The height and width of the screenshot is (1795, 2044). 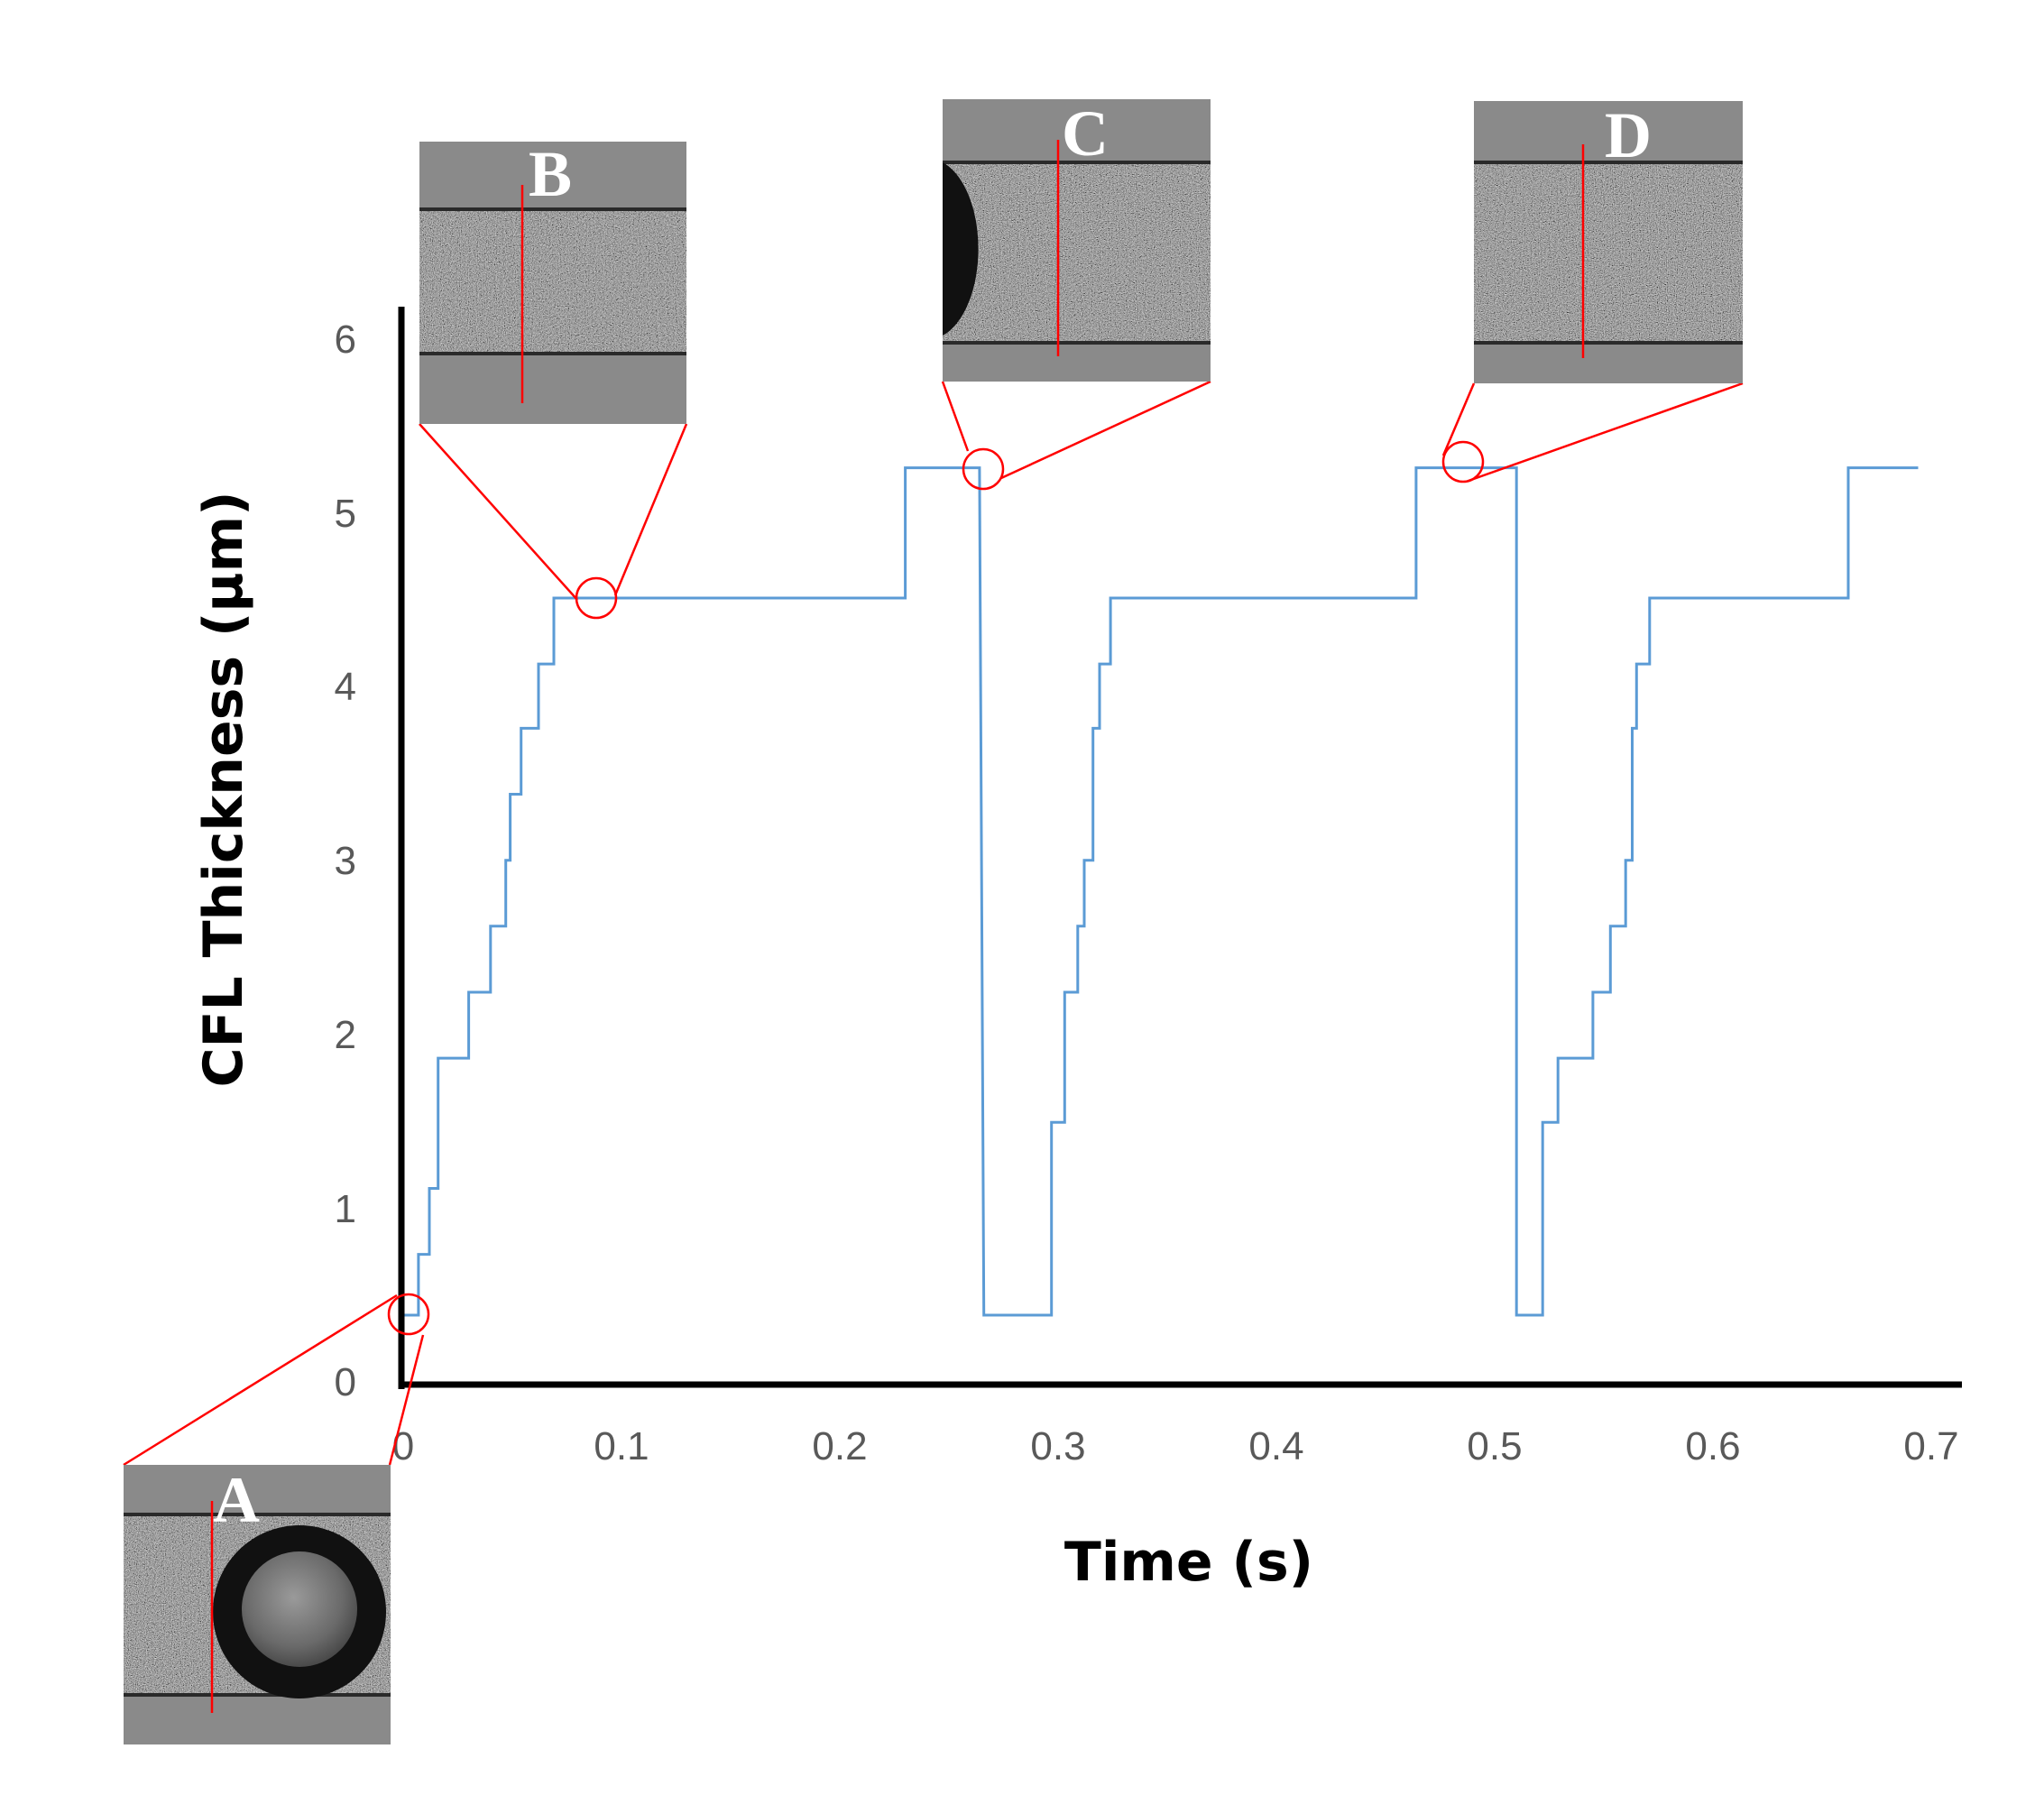 I want to click on callout-B, so click(x=553, y=521).